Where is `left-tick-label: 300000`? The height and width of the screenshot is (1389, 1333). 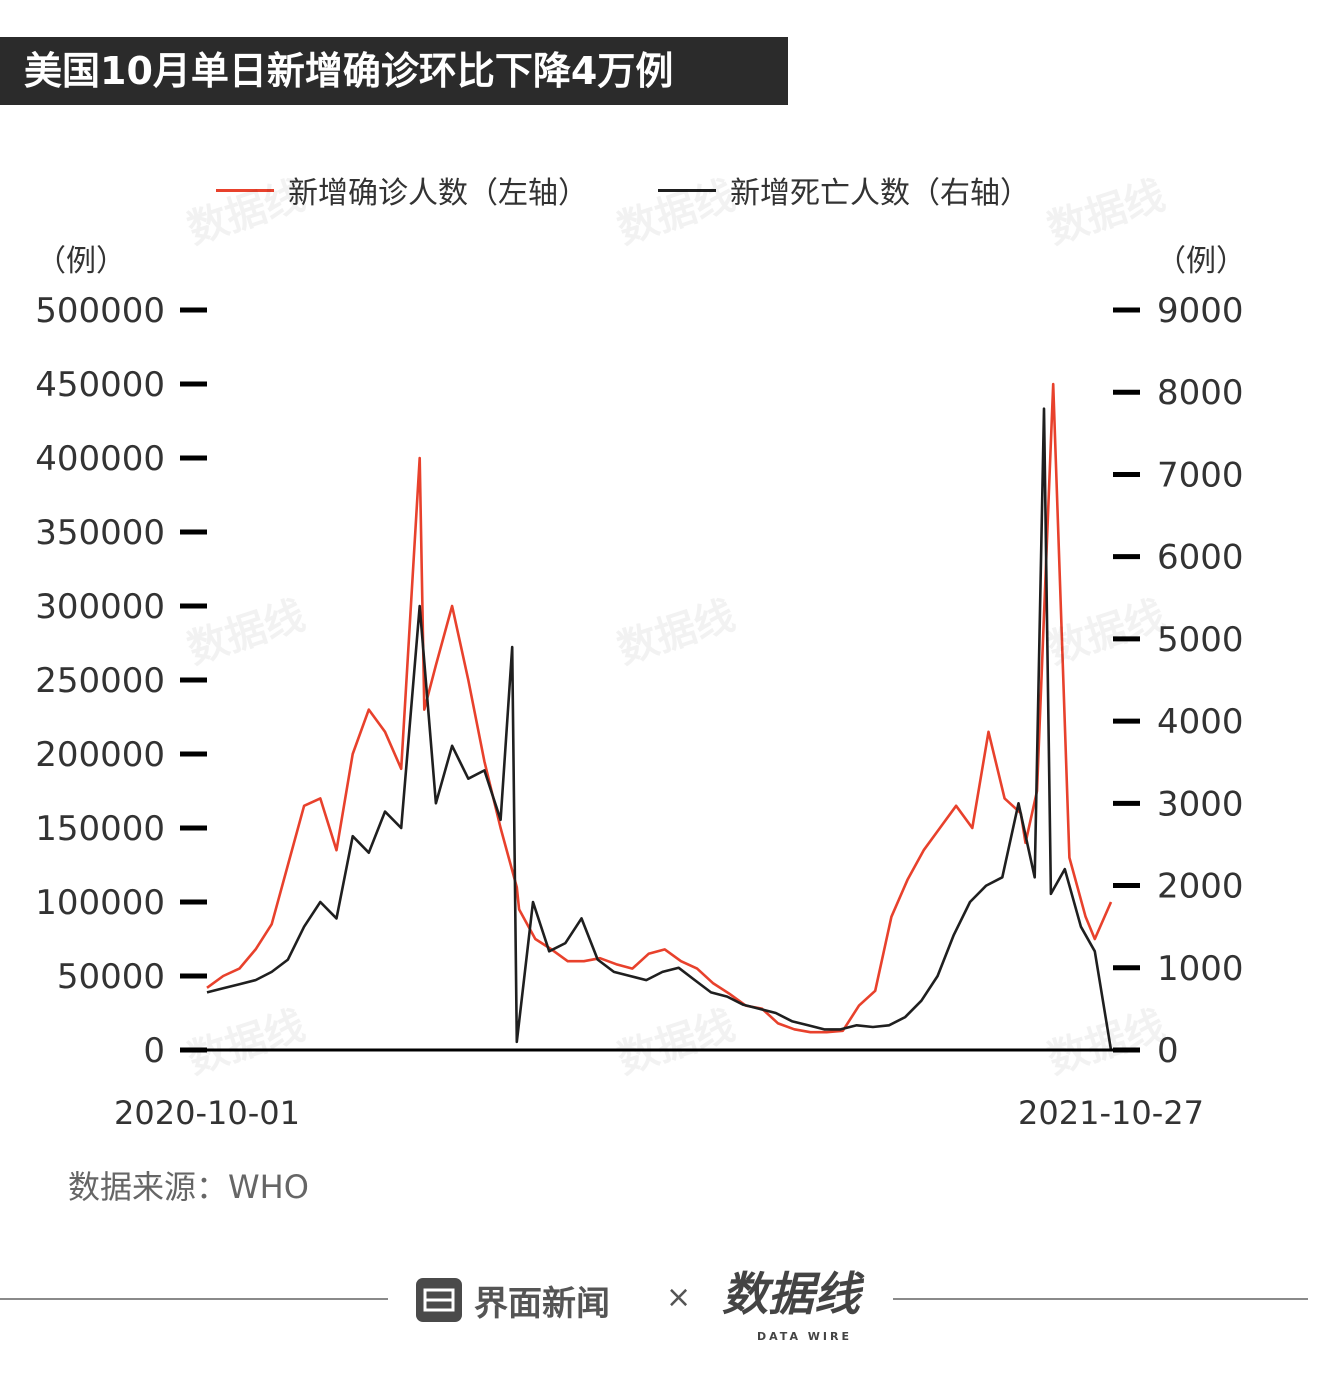
left-tick-label: 300000 is located at coordinates (100, 607).